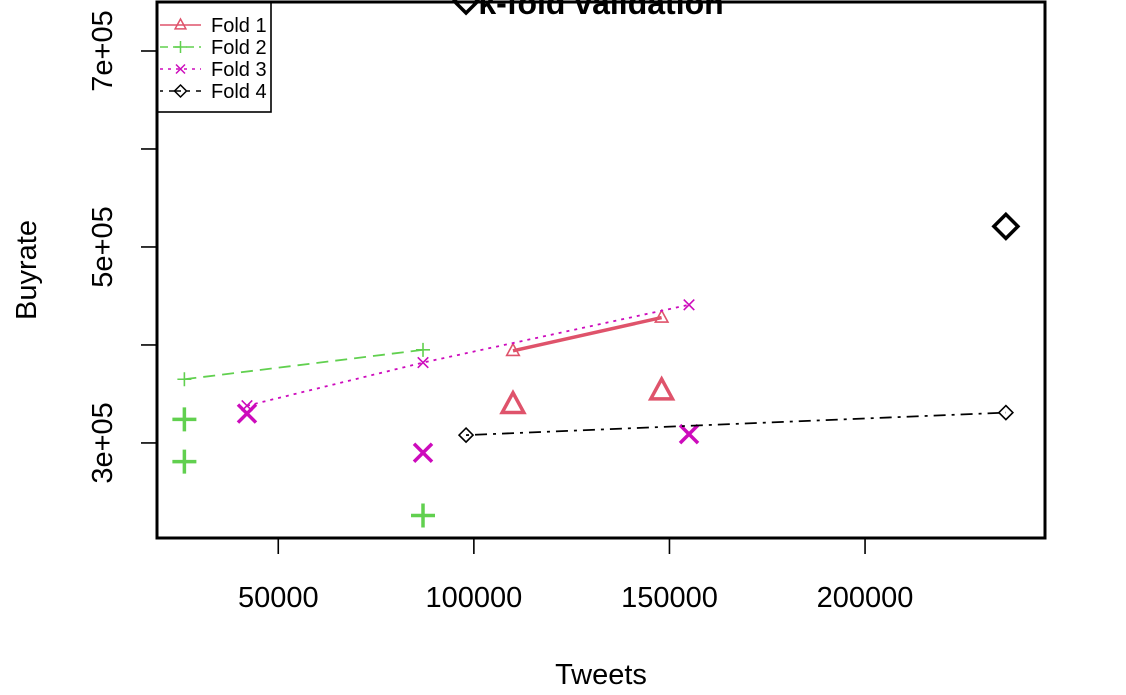 The height and width of the screenshot is (695, 1126). Describe the element at coordinates (239, 48) in the screenshot. I see `legend-label: Fold 2` at that location.